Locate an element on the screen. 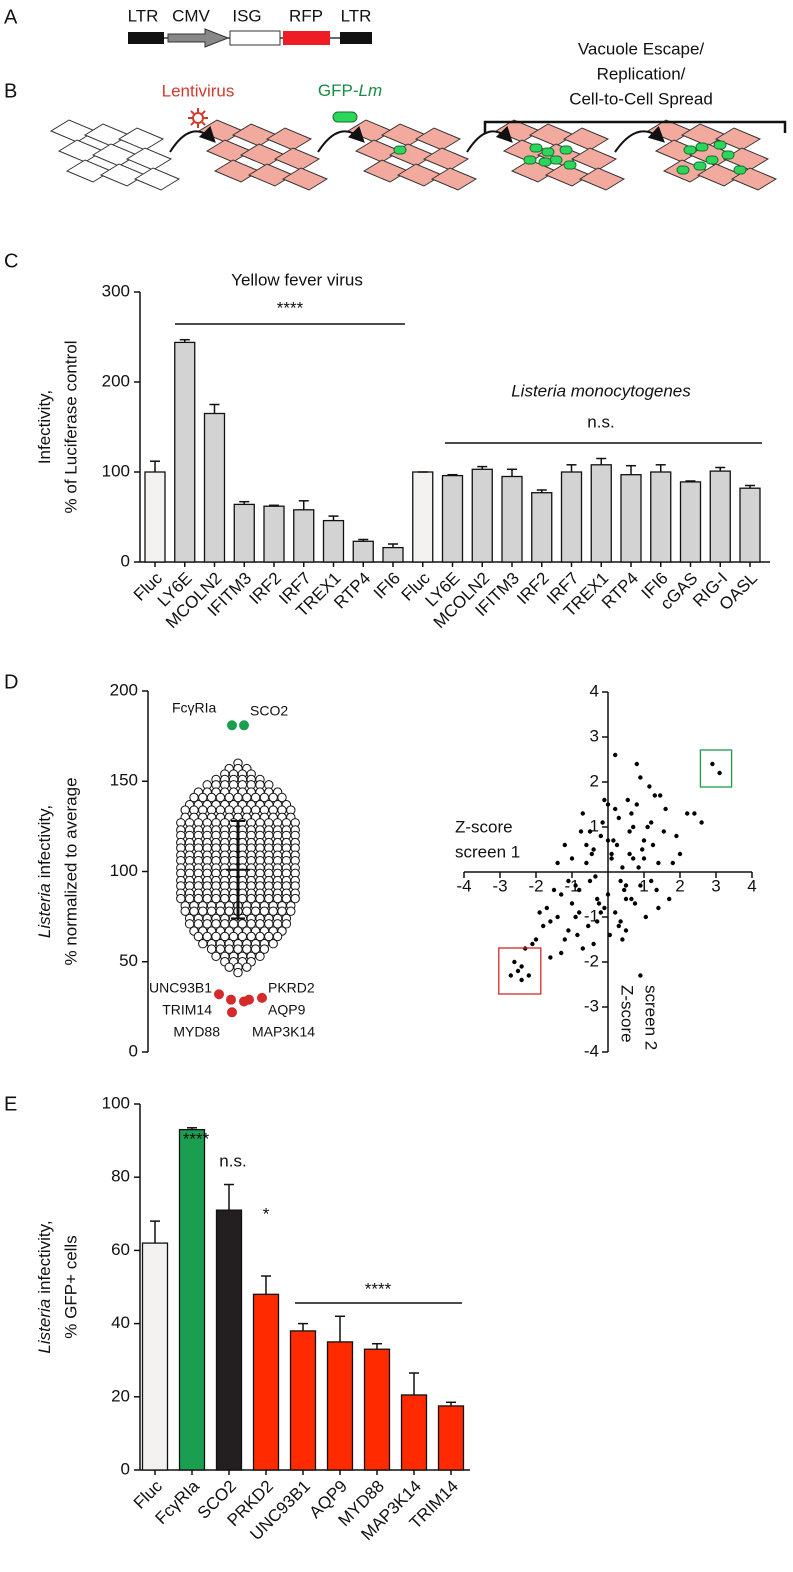  construct-label: LTR is located at coordinates (143, 15).